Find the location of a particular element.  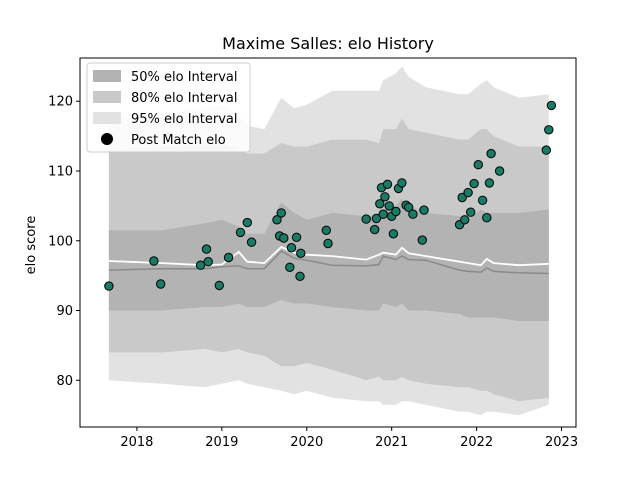

legend-label-80: 80% elo Interval is located at coordinates (184, 98).